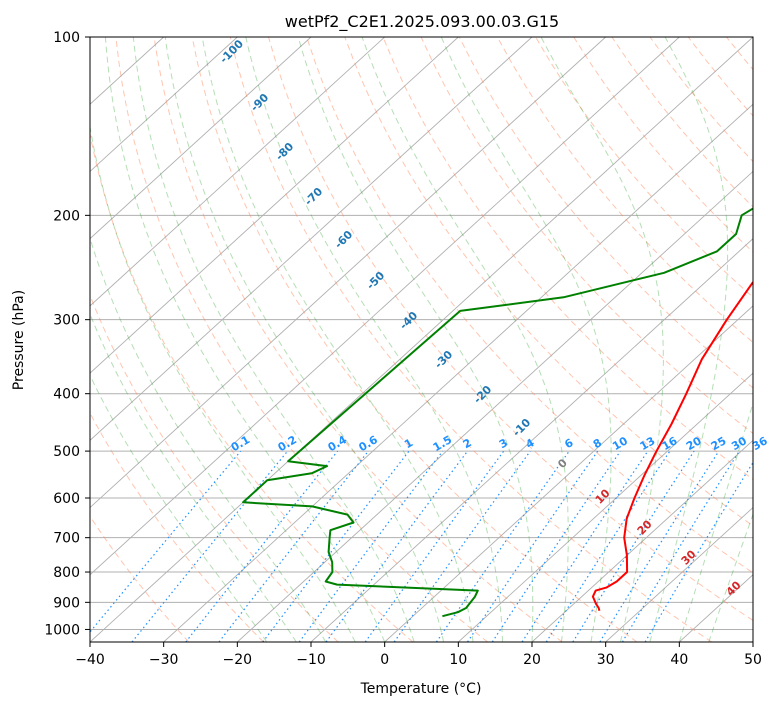 This screenshot has height=712, width=775. What do you see at coordinates (764, 339) in the screenshot?
I see `isotherm-line` at bounding box center [764, 339].